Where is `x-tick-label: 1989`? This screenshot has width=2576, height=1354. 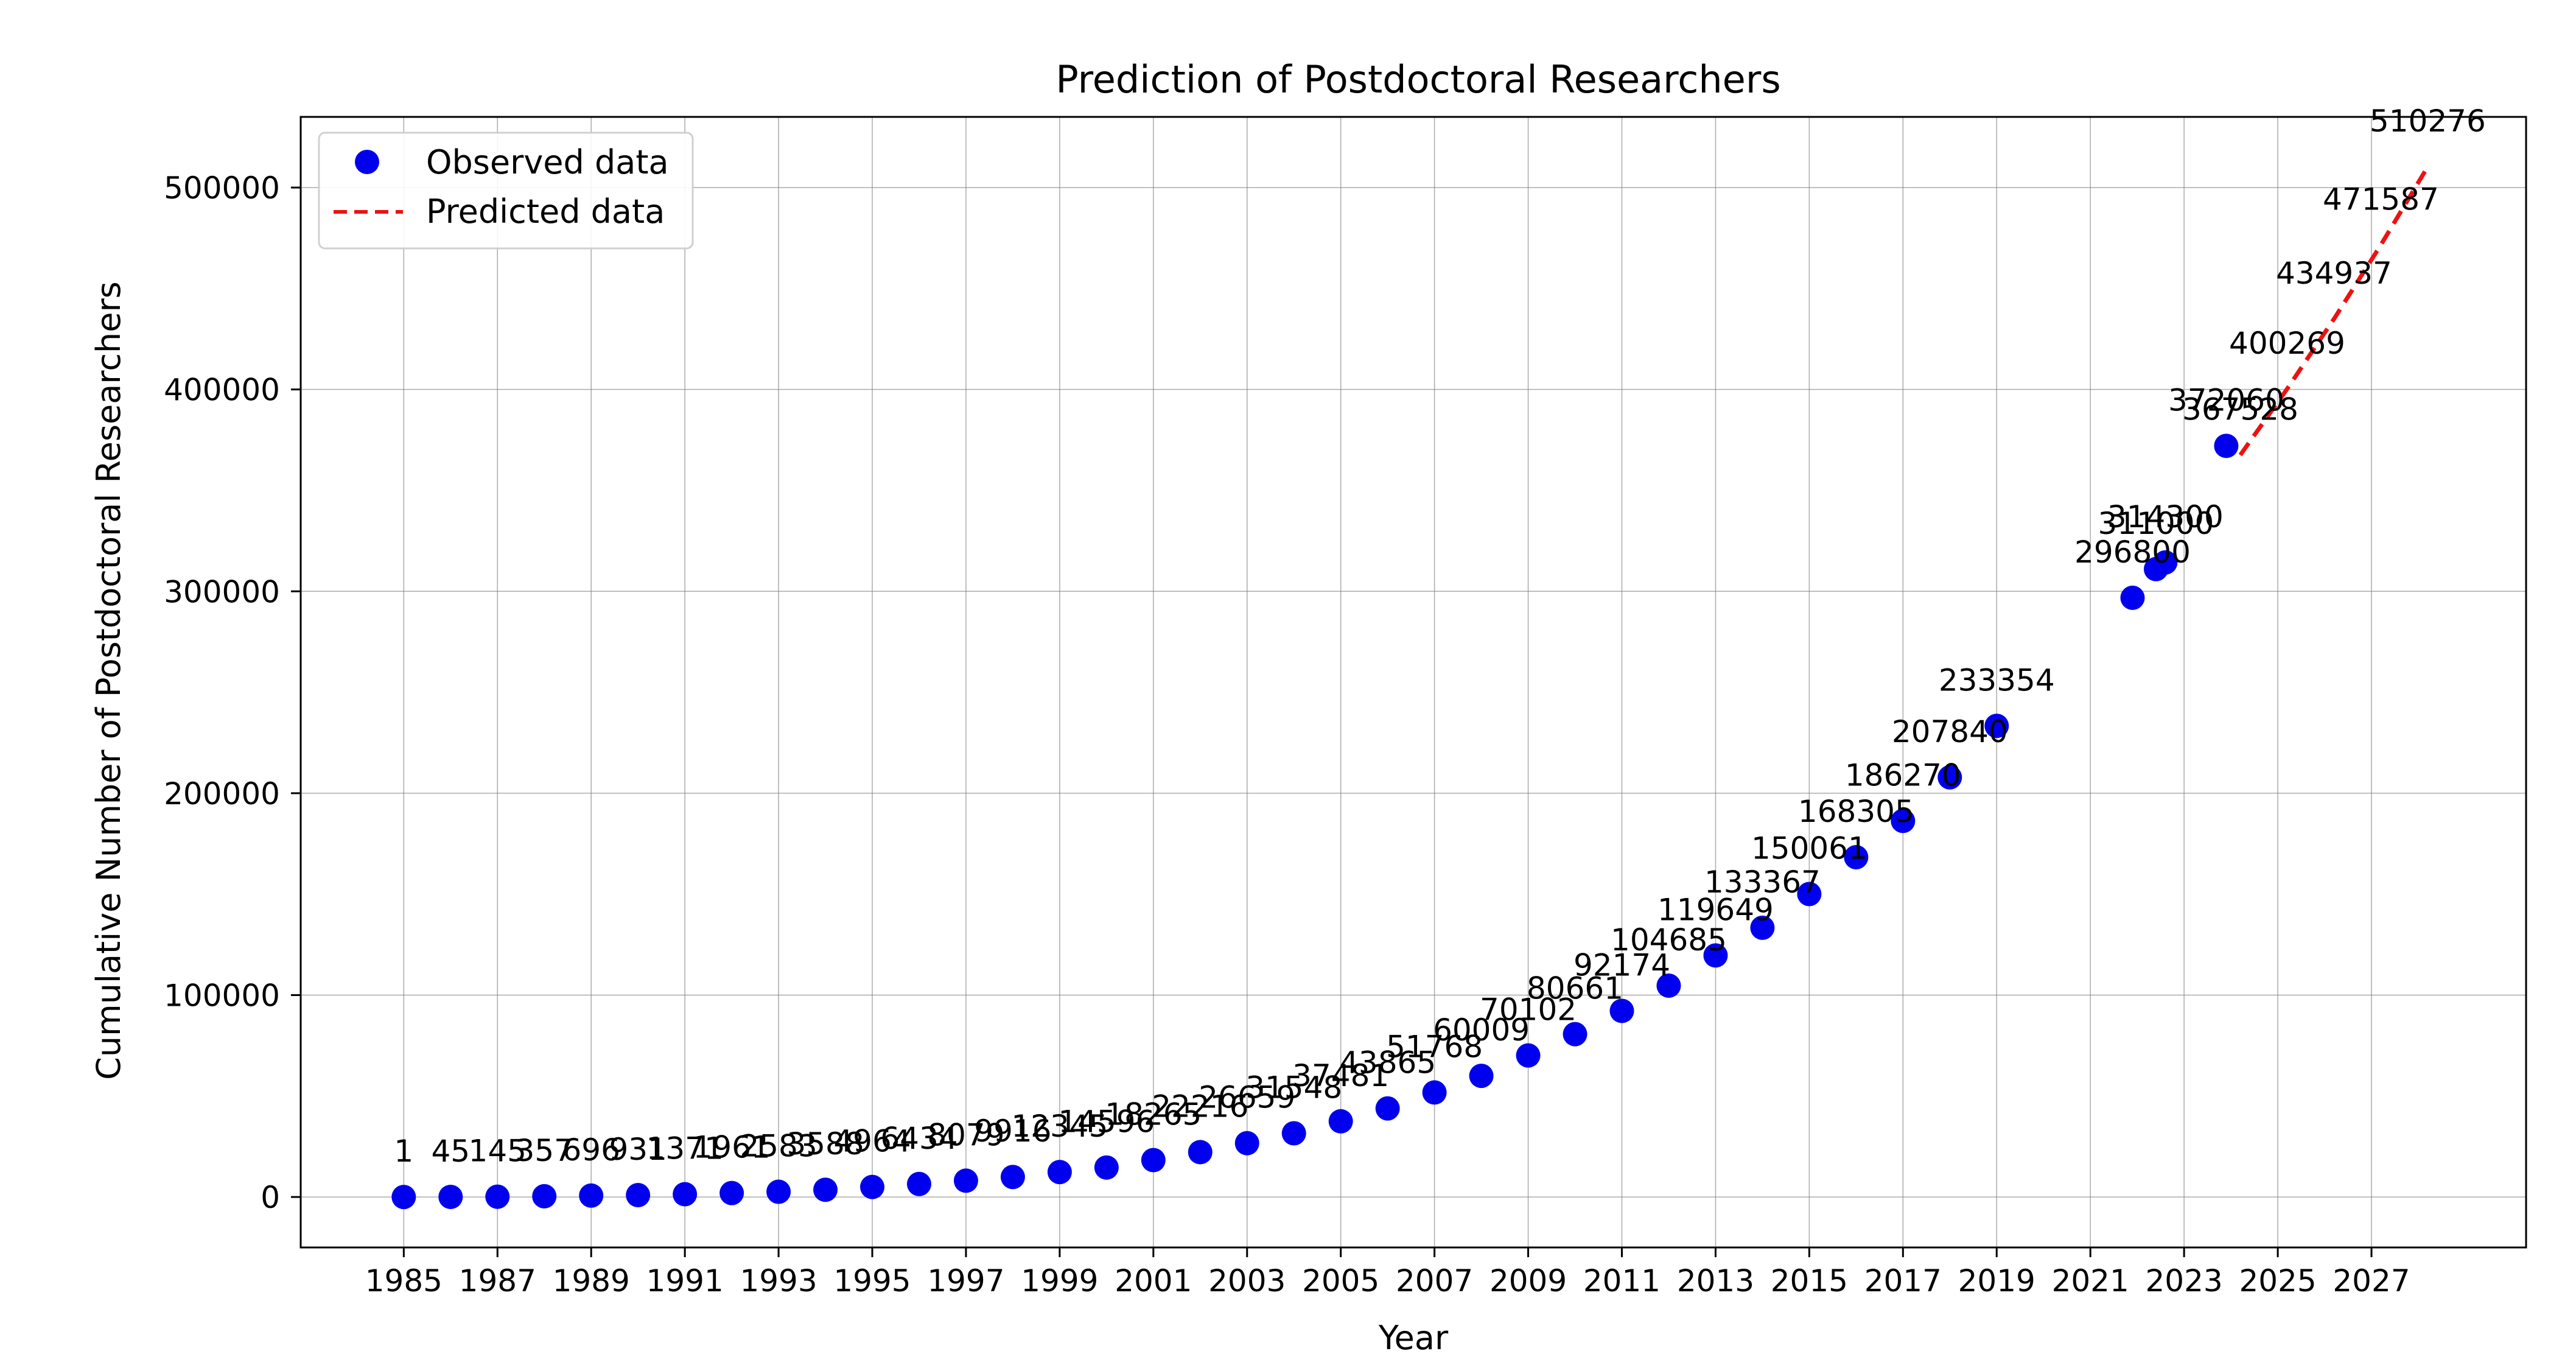
x-tick-label: 1989 is located at coordinates (591, 1281).